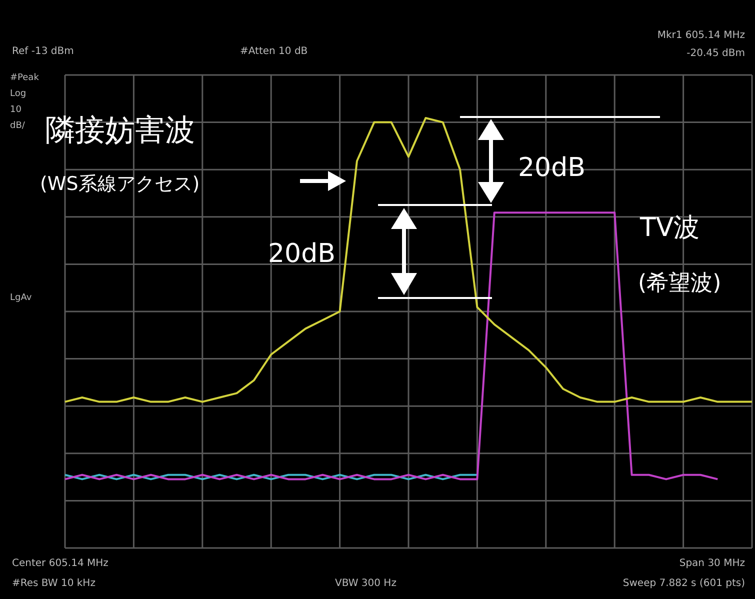 The height and width of the screenshot is (599, 755). I want to click on text: Span 30 MHz, so click(712, 563).